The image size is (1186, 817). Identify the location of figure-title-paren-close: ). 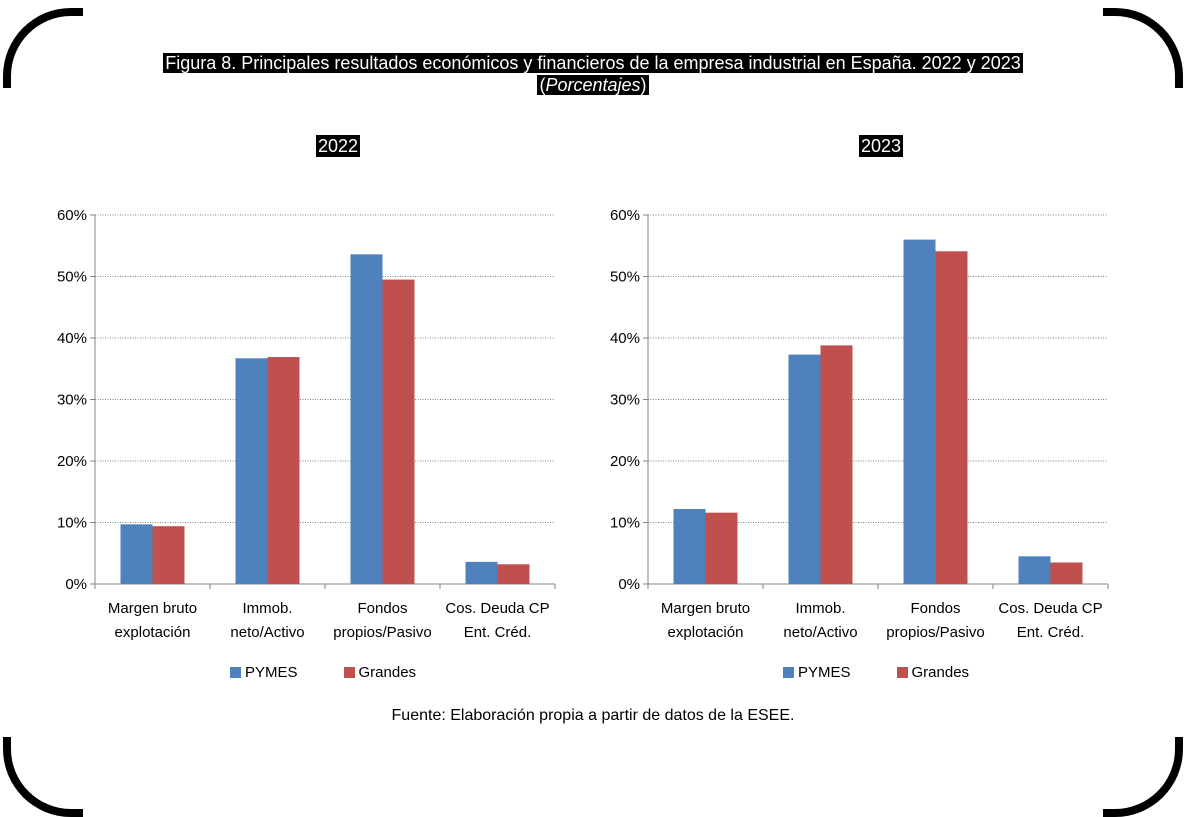
(643, 85).